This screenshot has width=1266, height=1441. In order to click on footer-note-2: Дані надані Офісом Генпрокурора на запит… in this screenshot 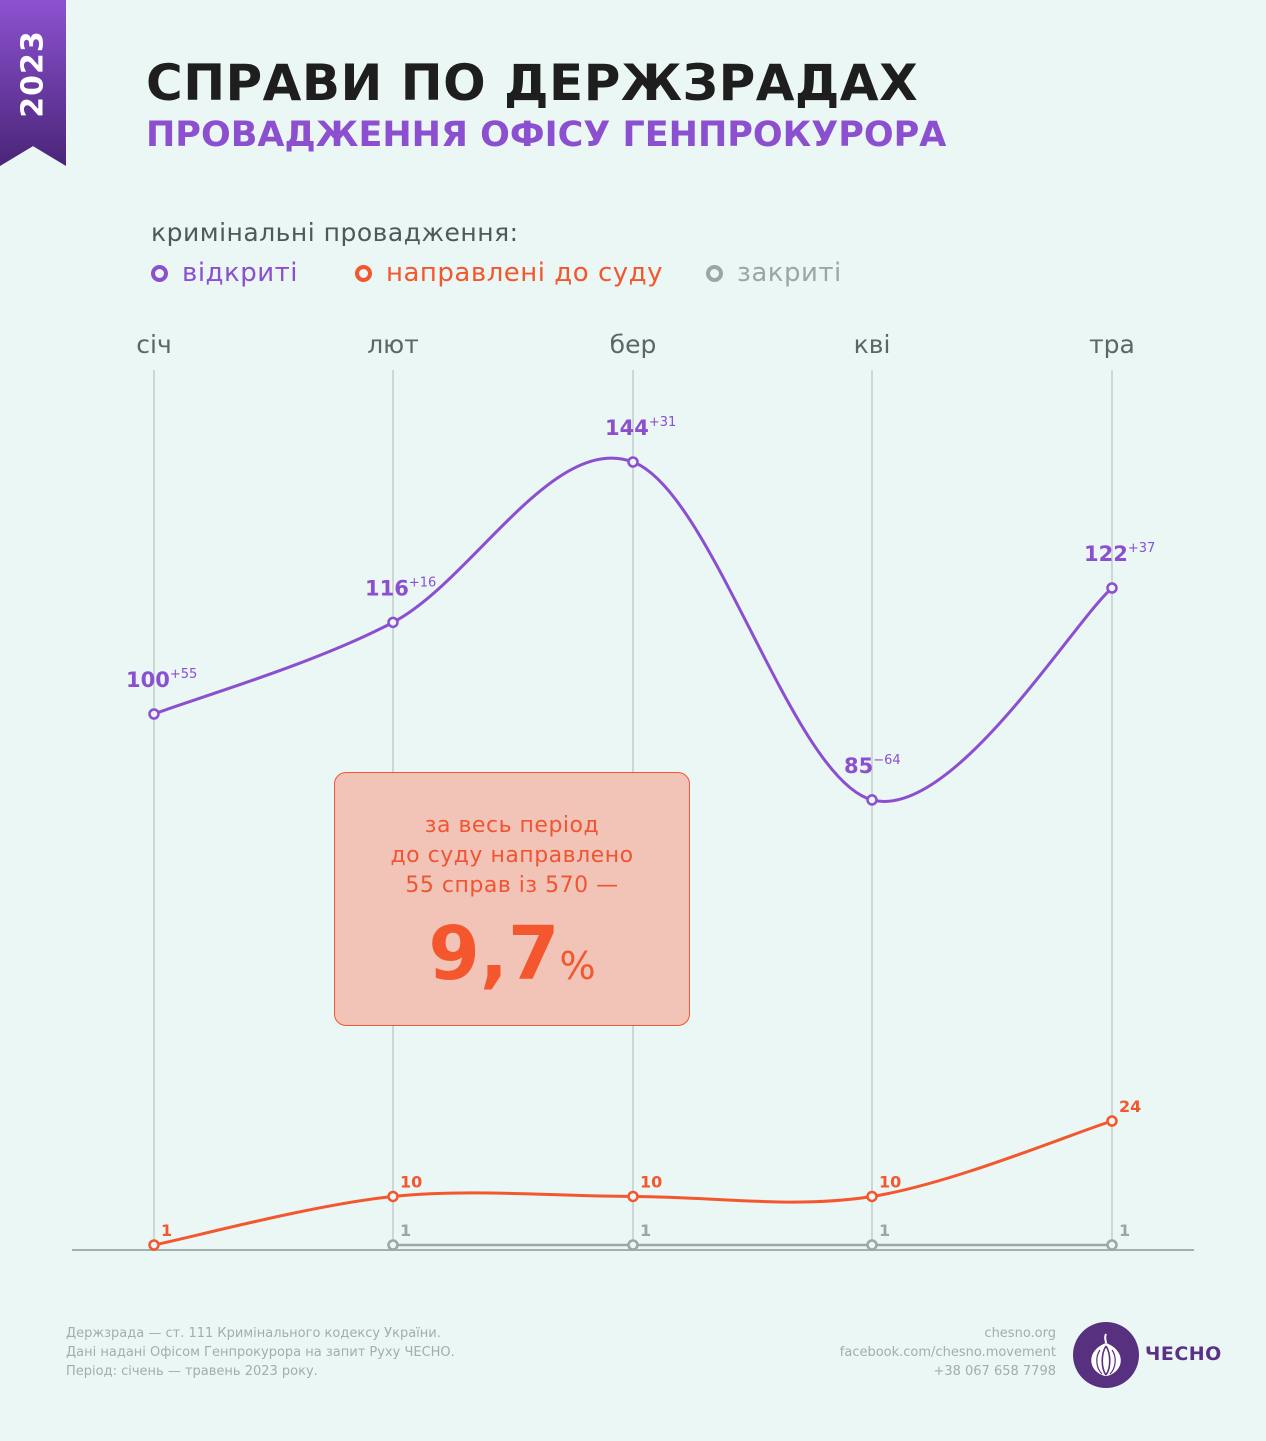, I will do `click(260, 1352)`.